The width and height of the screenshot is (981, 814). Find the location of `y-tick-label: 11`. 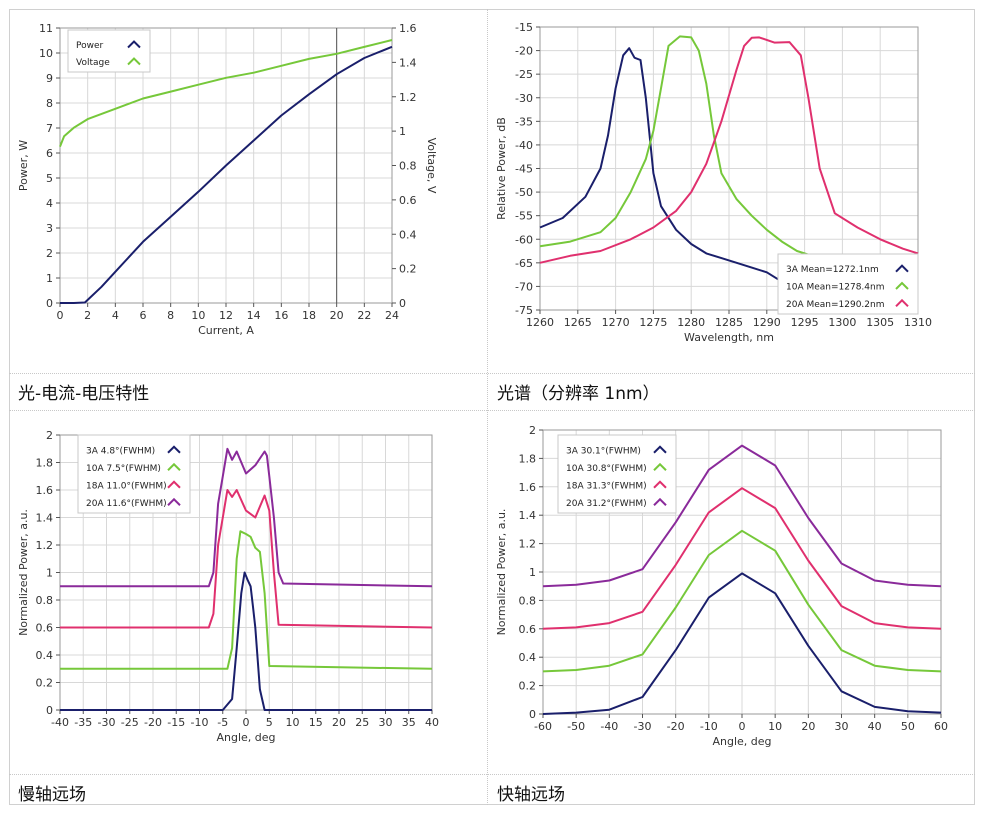

y-tick-label: 11 is located at coordinates (46, 28).